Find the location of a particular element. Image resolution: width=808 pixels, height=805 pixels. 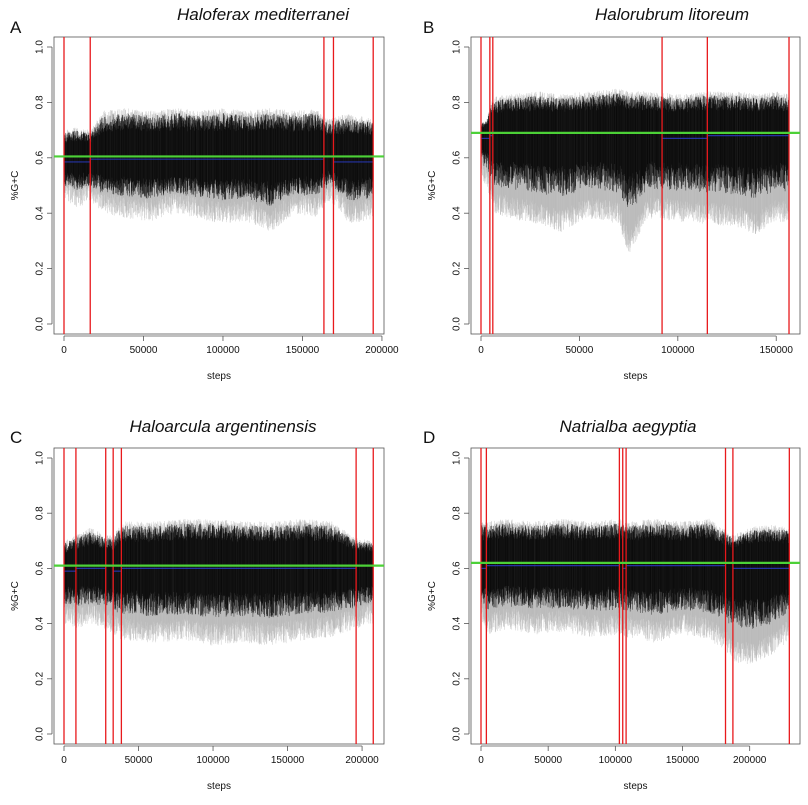

panel-b-y-tick-label: 0.6 is located at coordinates (457, 157).